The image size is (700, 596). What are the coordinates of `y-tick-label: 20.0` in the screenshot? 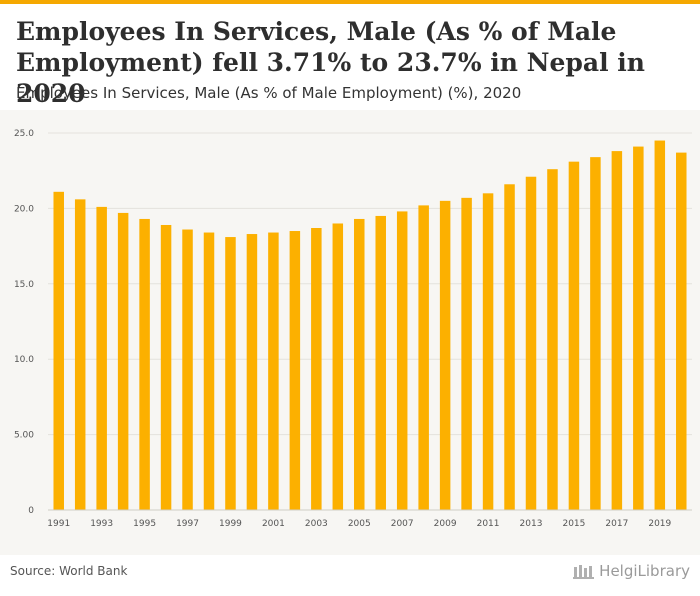 It's located at (24, 209).